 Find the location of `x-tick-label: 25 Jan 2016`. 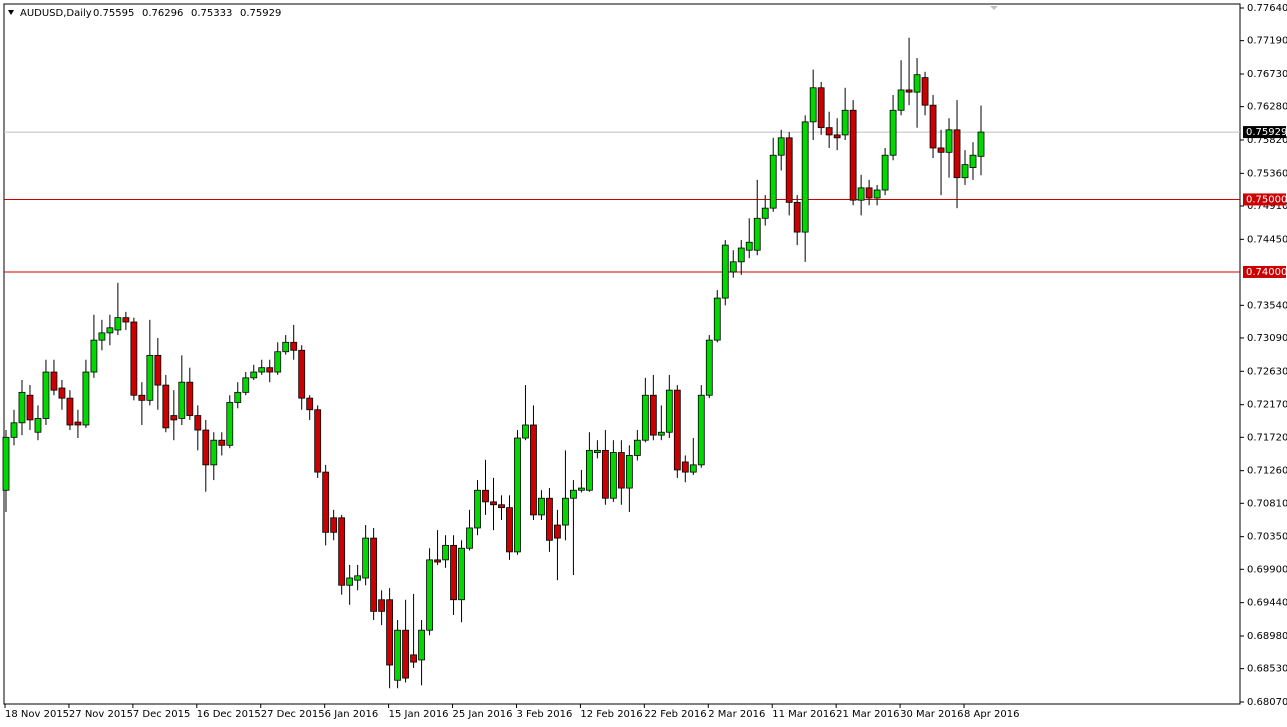

x-tick-label: 25 Jan 2016 is located at coordinates (483, 714).